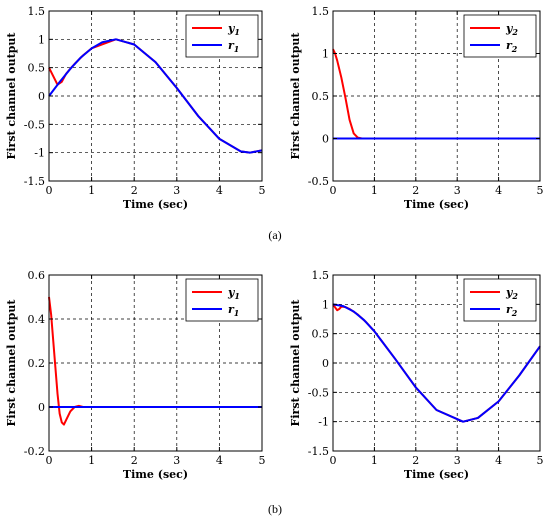  Describe the element at coordinates (37, 275) in the screenshot. I see `y-tick-label: 0.6` at that location.